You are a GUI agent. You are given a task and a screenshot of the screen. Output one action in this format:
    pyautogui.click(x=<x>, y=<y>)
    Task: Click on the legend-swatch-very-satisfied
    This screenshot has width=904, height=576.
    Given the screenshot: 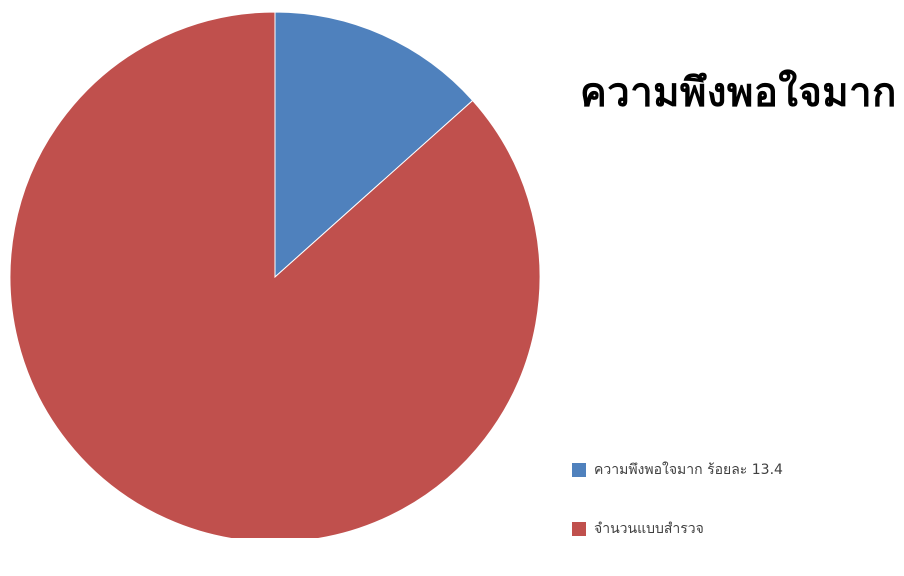 What is the action you would take?
    pyautogui.click(x=579, y=470)
    